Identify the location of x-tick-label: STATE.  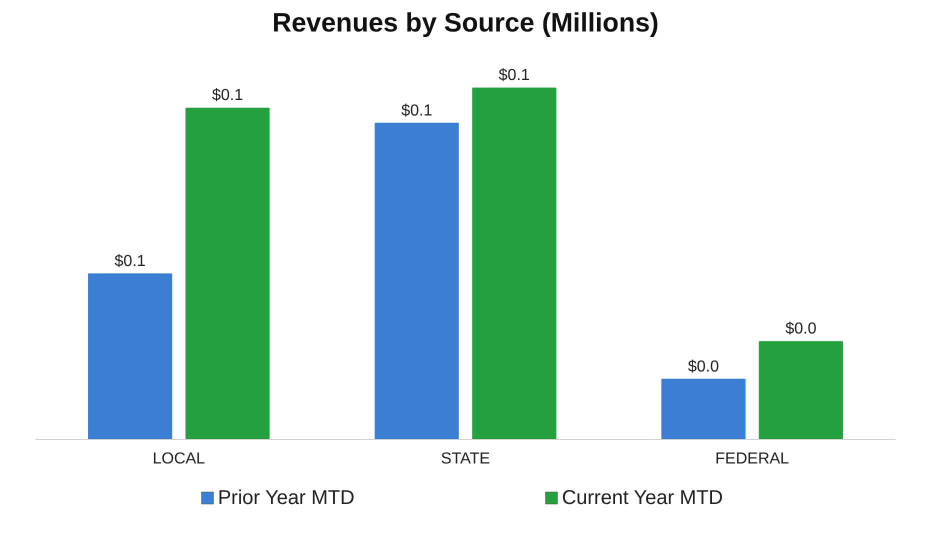
(465, 459).